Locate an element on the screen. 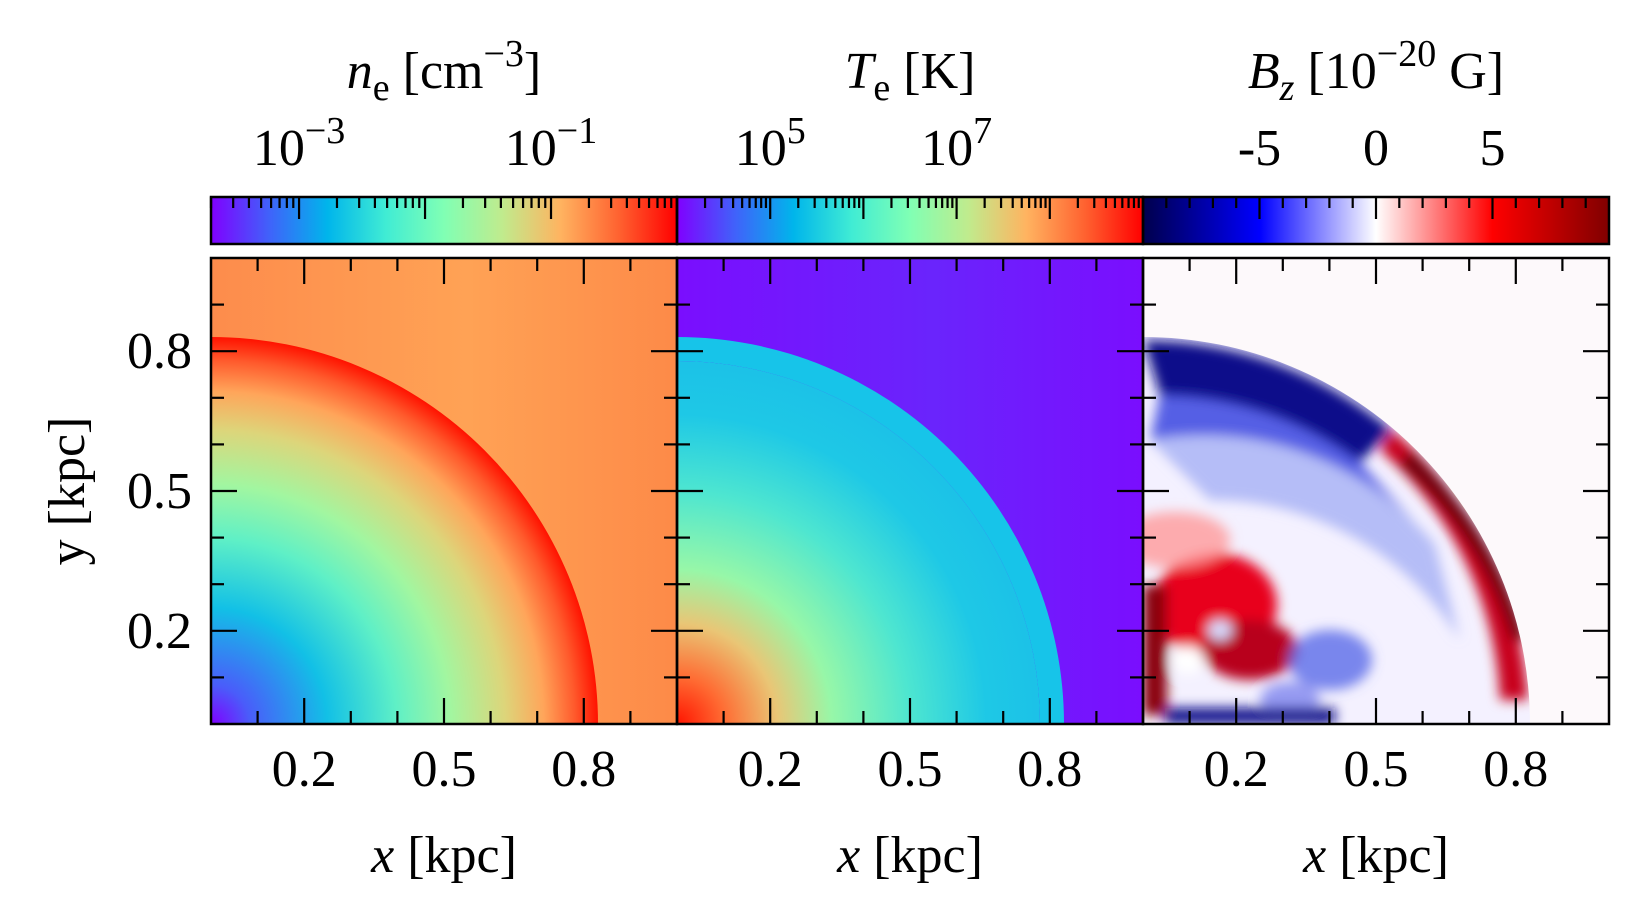 The image size is (1634, 910). colorbar-tick-label: 10⁻¹ is located at coordinates (551, 143).